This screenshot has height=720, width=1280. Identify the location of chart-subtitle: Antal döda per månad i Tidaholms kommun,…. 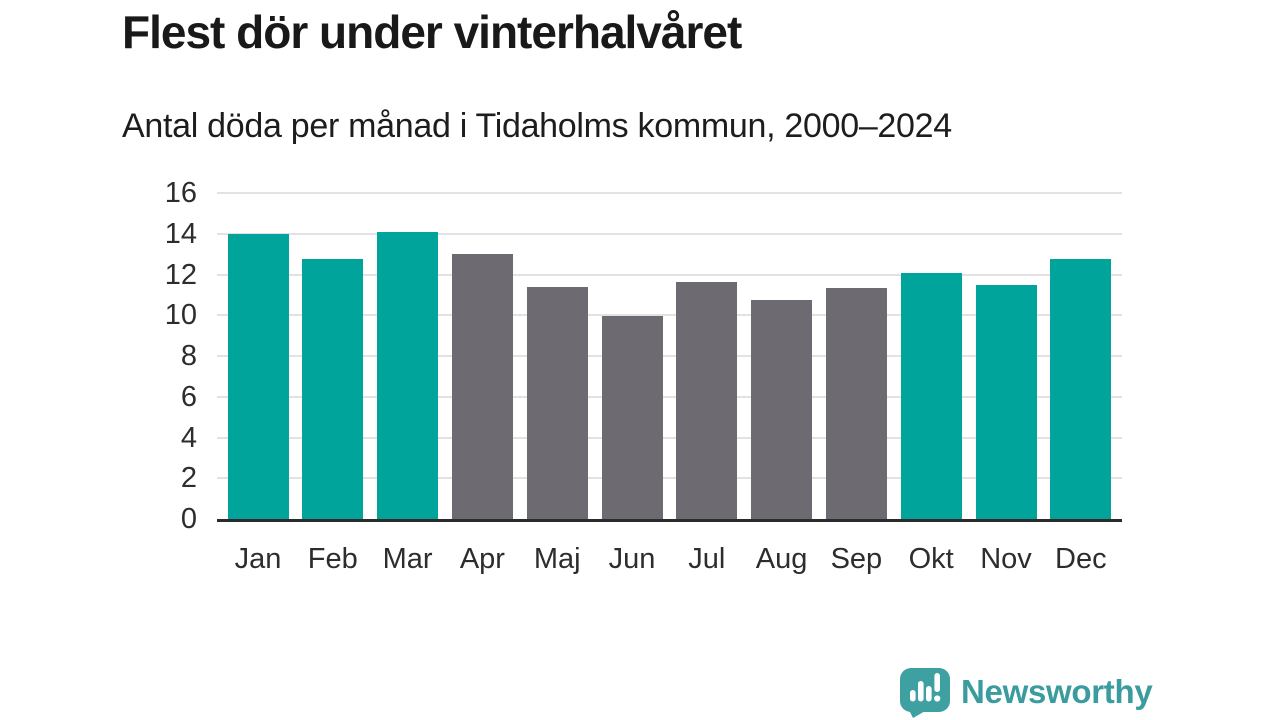
(537, 126).